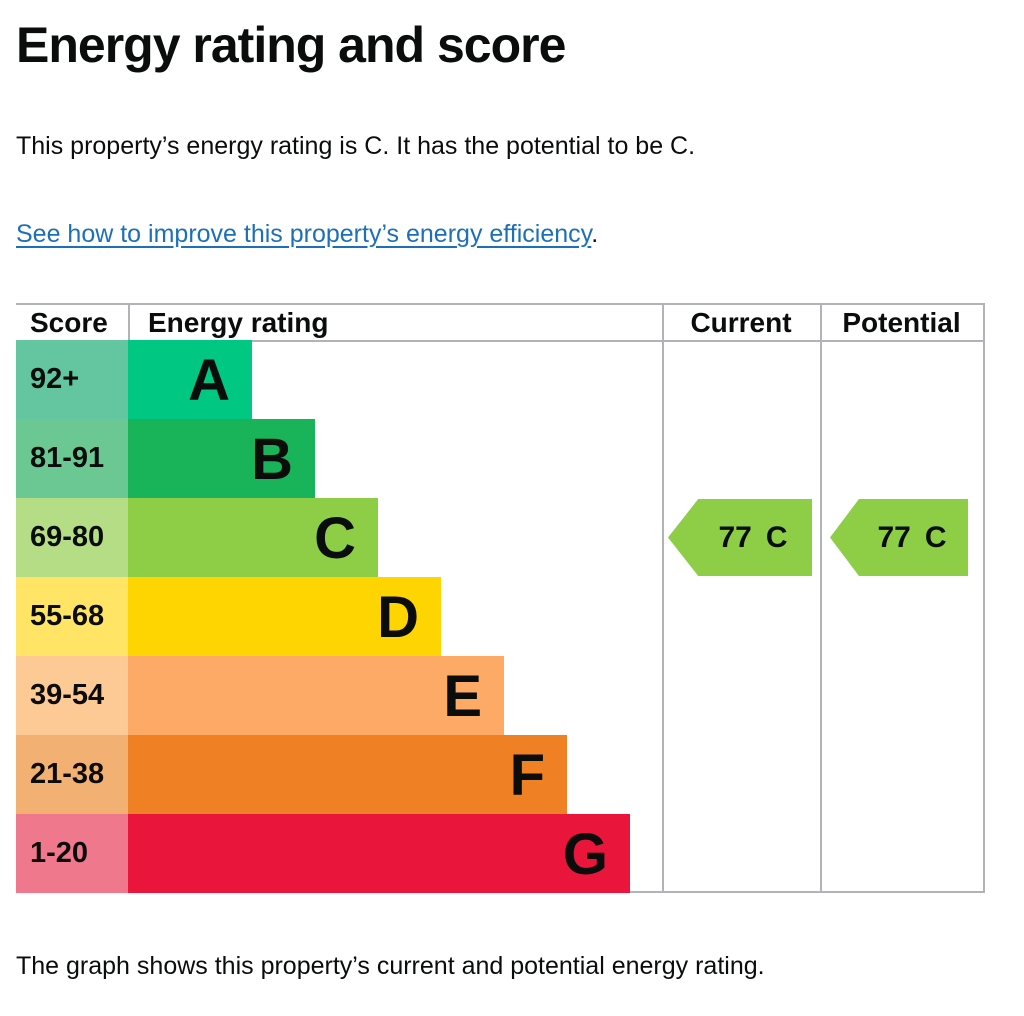 The height and width of the screenshot is (1016, 1024). Describe the element at coordinates (253, 537) in the screenshot. I see `rating-bar-c: C` at that location.